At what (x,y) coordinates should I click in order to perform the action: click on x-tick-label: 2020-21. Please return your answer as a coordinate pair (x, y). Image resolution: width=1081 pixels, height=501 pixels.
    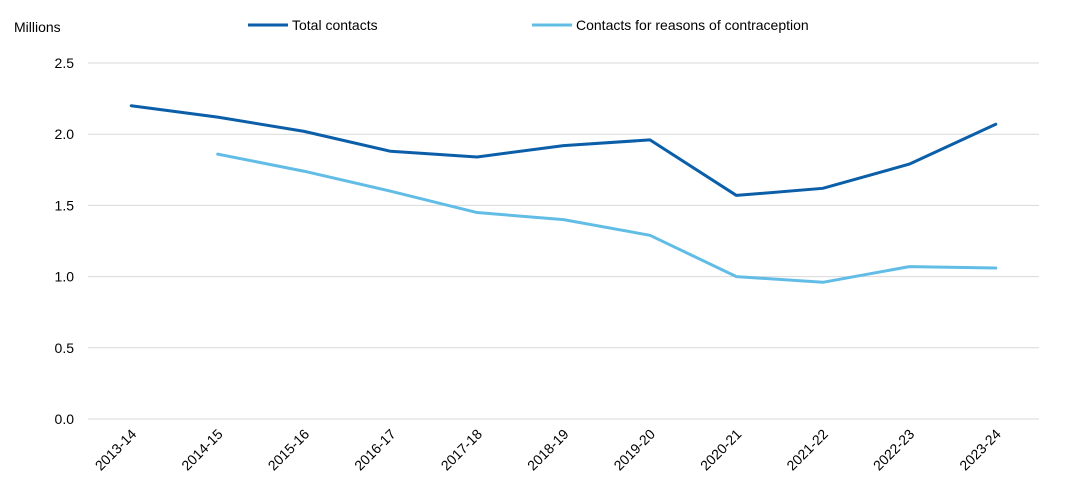
    Looking at the image, I should click on (721, 450).